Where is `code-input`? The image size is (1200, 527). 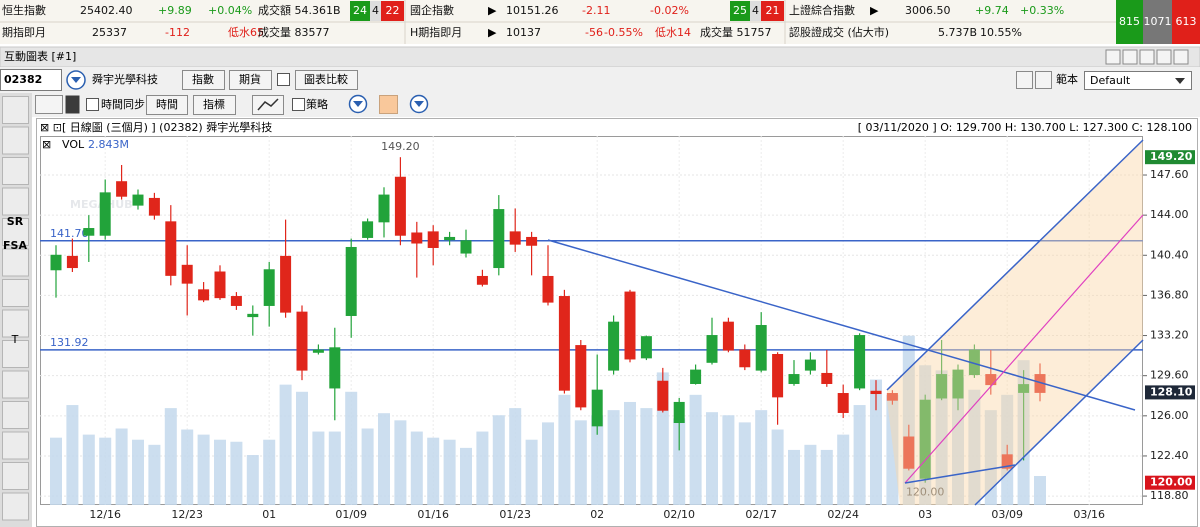
code-input is located at coordinates (31, 80).